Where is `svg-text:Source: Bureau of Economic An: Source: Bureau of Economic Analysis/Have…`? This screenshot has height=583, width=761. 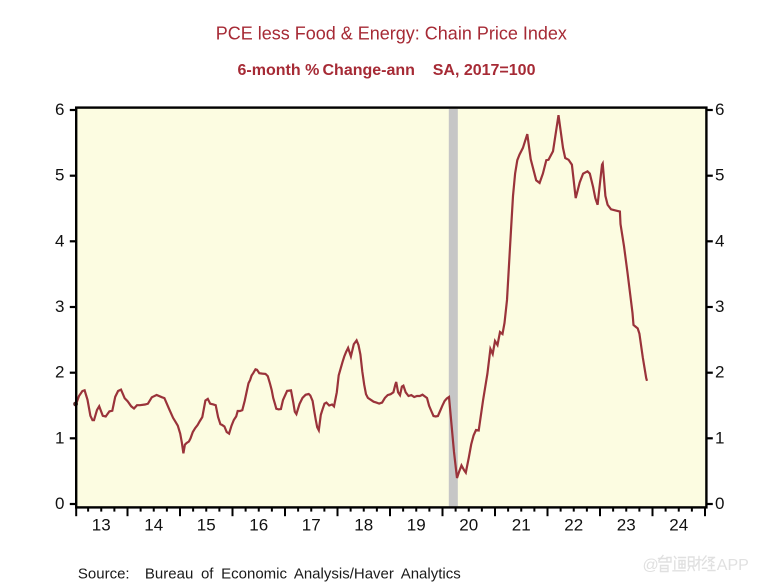 svg-text:Source: Bureau of Economic An: Source: Bureau of Economic Analysis/Have… is located at coordinates (269, 574).